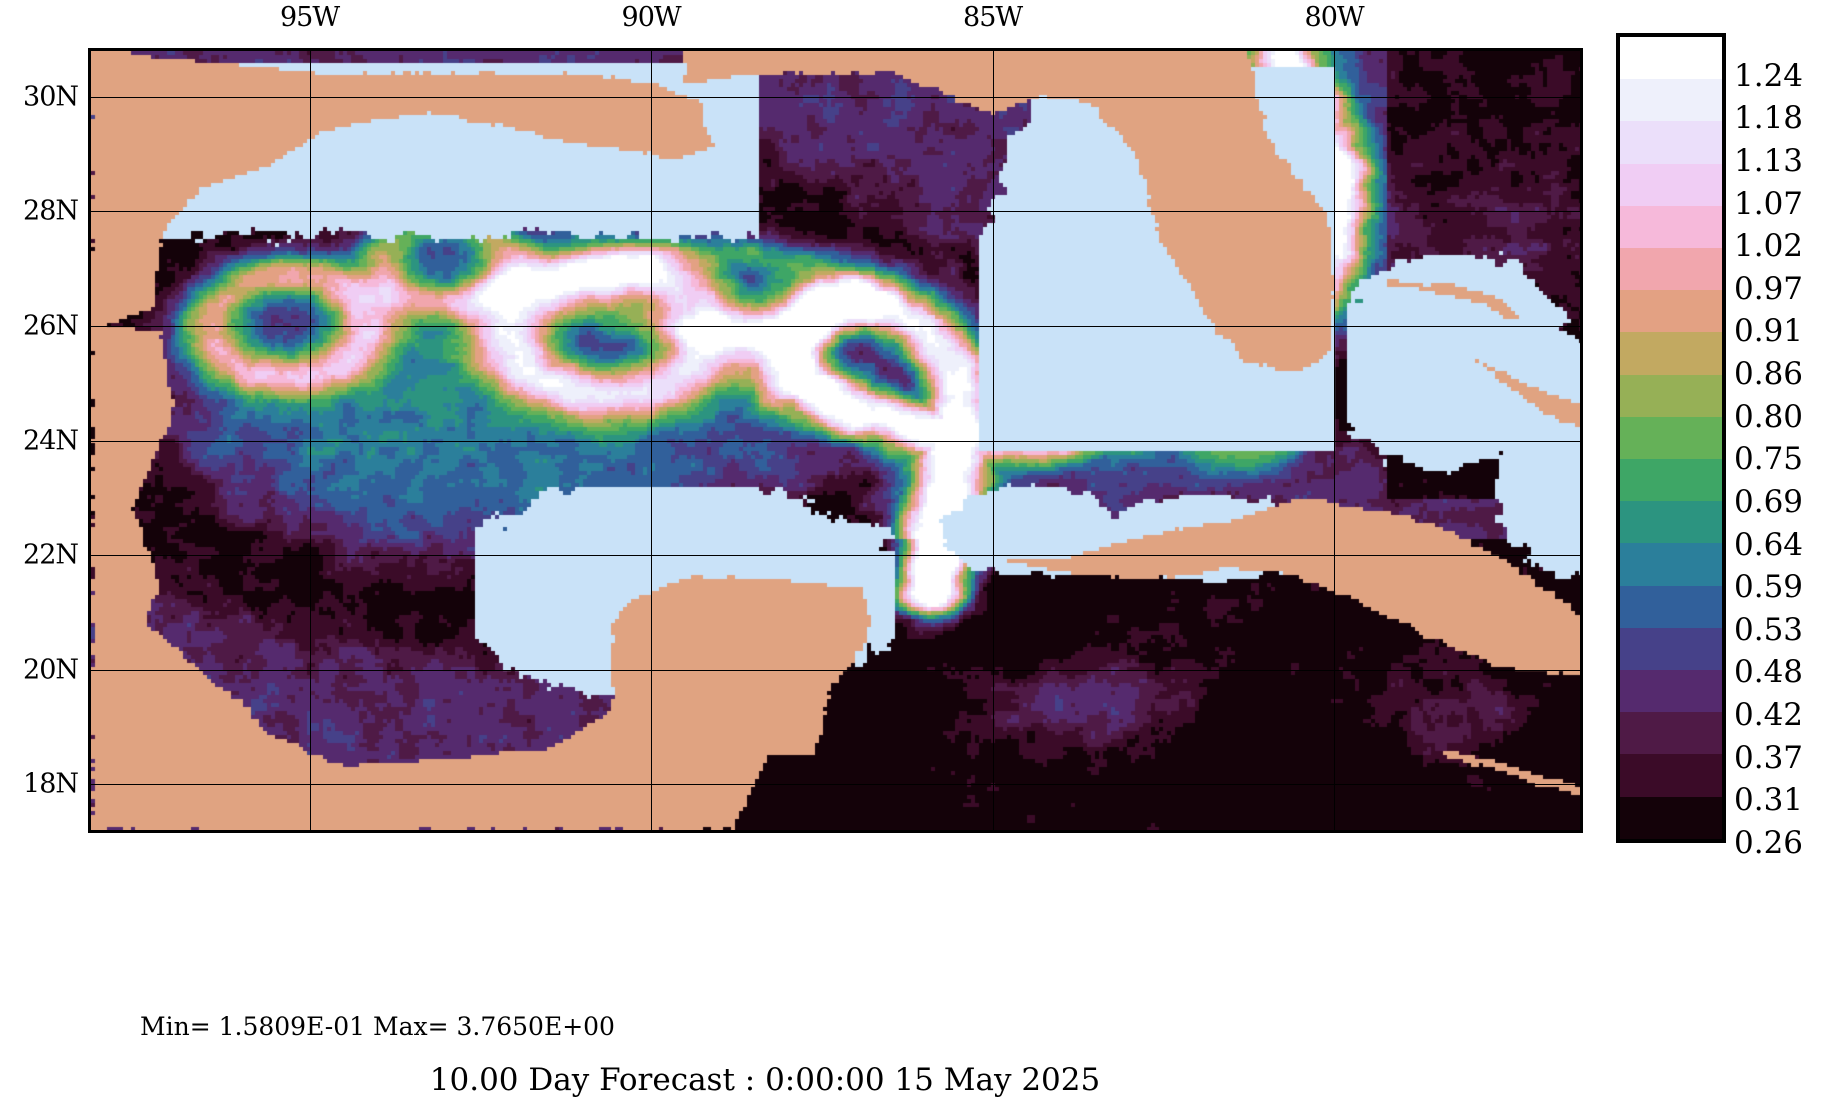 This screenshot has width=1844, height=1109. What do you see at coordinates (993, 17) in the screenshot?
I see `lon-tick-85W: 85W` at bounding box center [993, 17].